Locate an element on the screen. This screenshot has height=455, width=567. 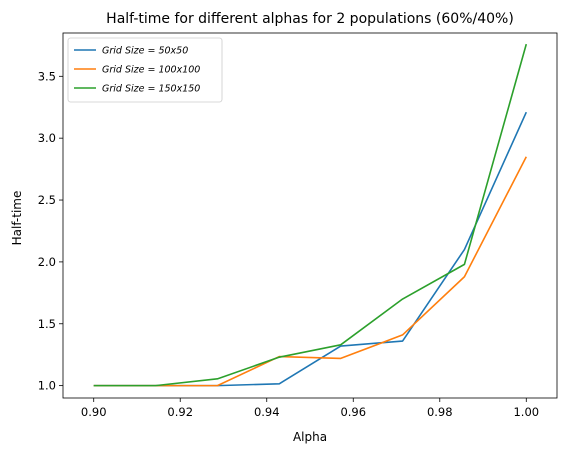
legend-label: Grid Size = 50x50 is located at coordinates (145, 51).